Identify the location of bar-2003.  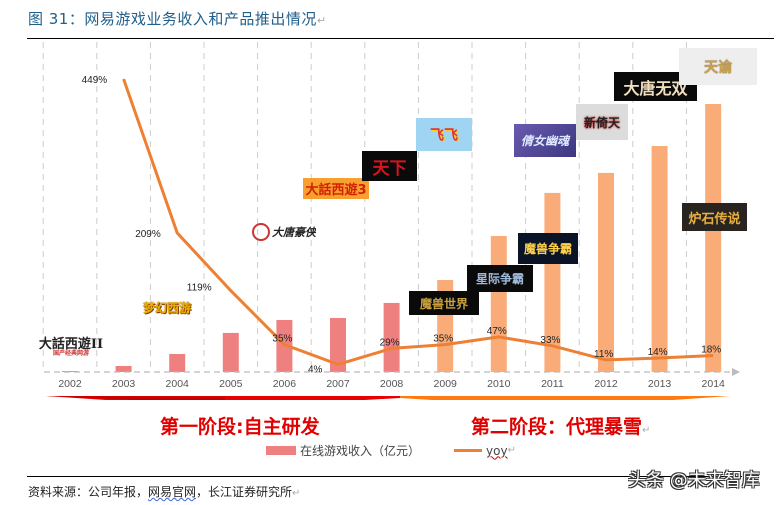
(123, 369).